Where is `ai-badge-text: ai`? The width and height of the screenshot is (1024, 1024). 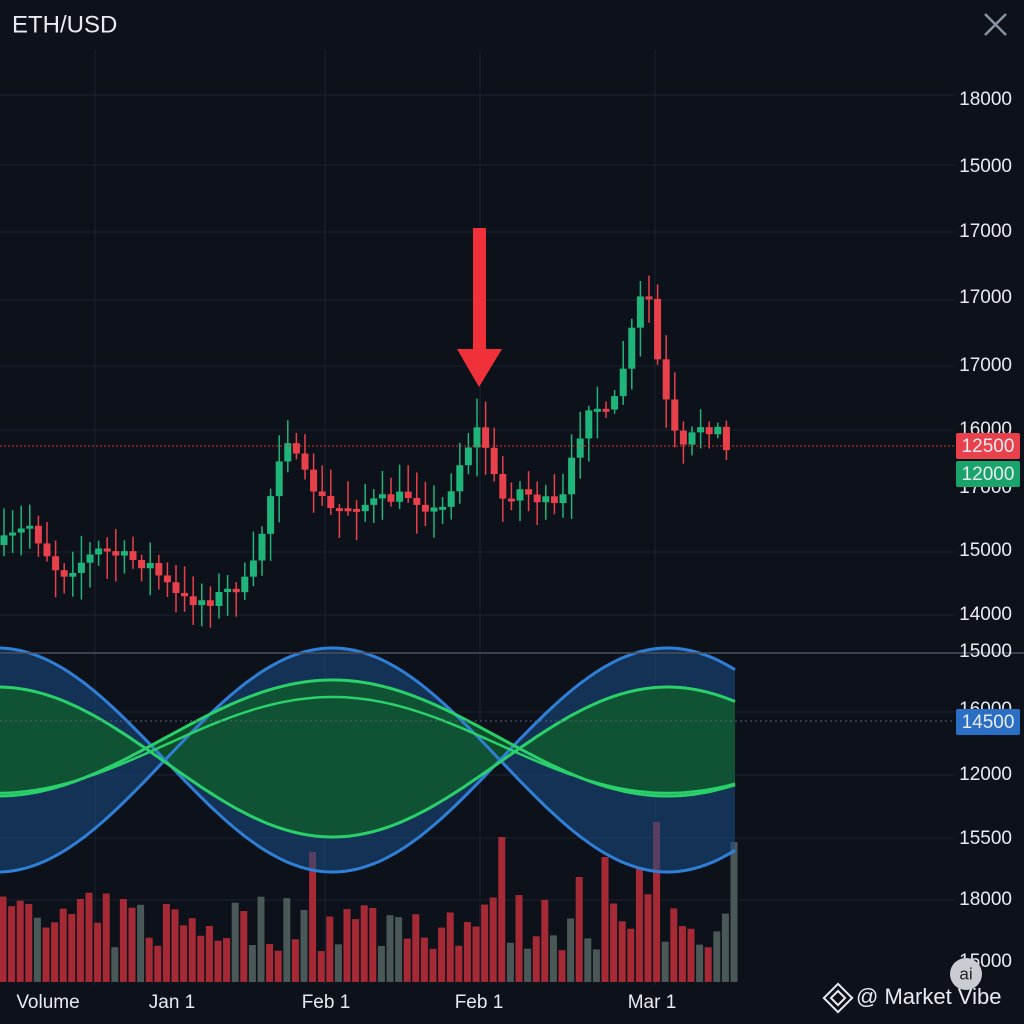 ai-badge-text: ai is located at coordinates (965, 973).